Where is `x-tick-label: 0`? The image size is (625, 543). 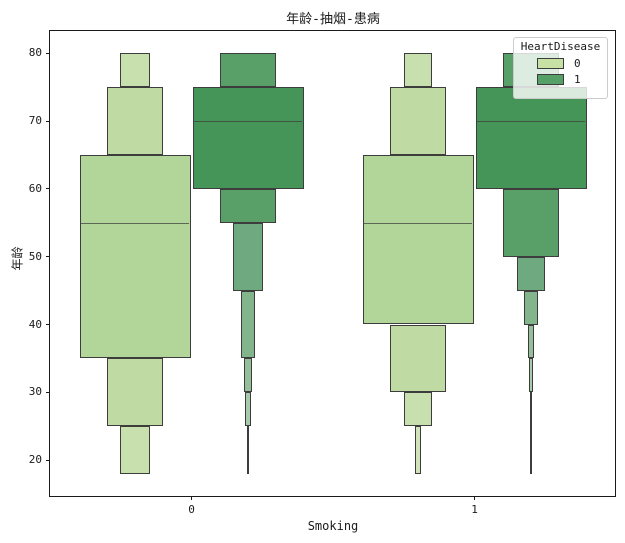 x-tick-label: 0 is located at coordinates (191, 509).